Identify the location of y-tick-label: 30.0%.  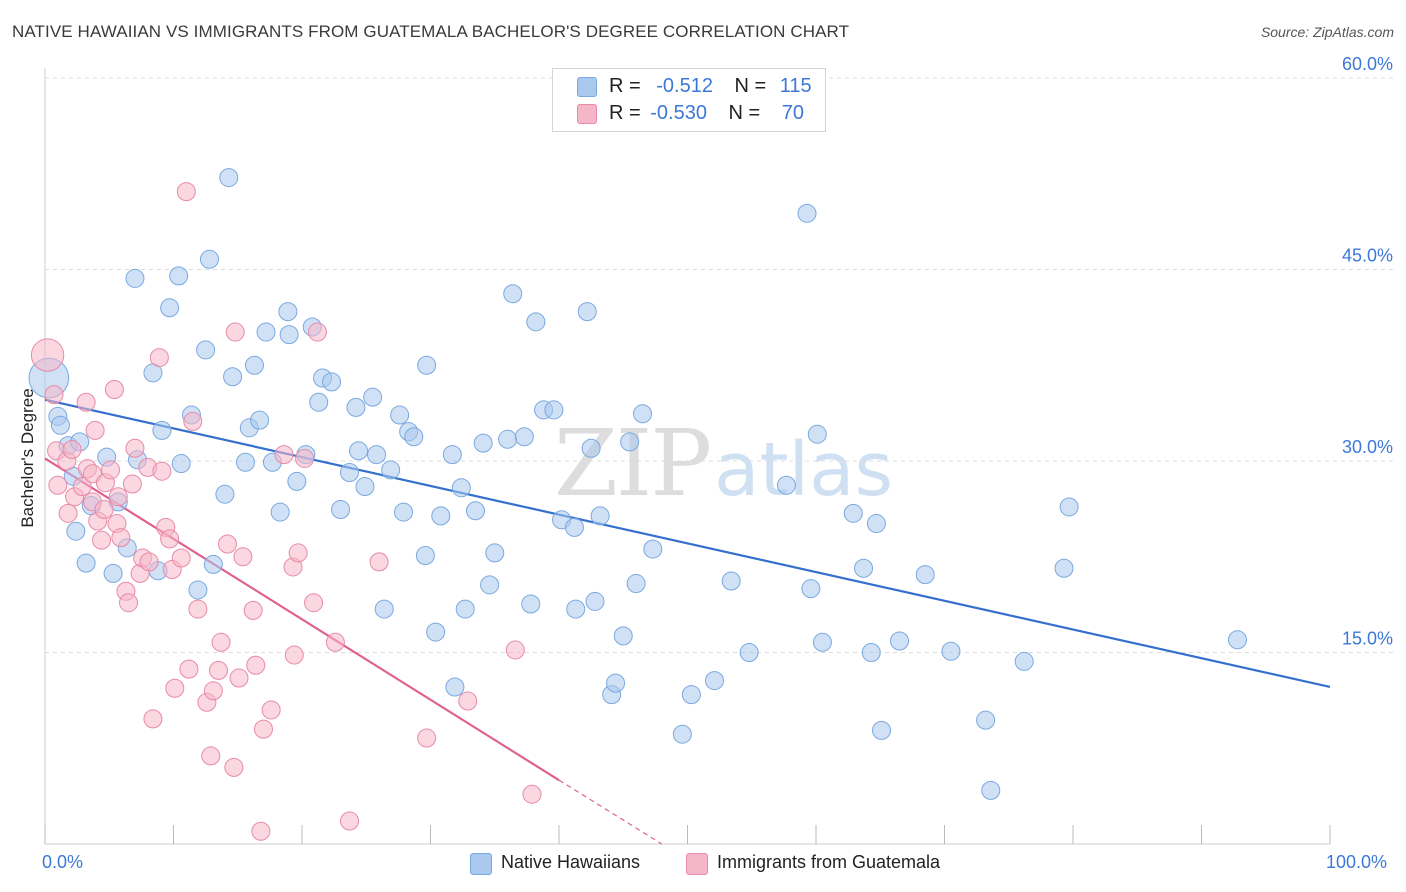
(1367, 447).